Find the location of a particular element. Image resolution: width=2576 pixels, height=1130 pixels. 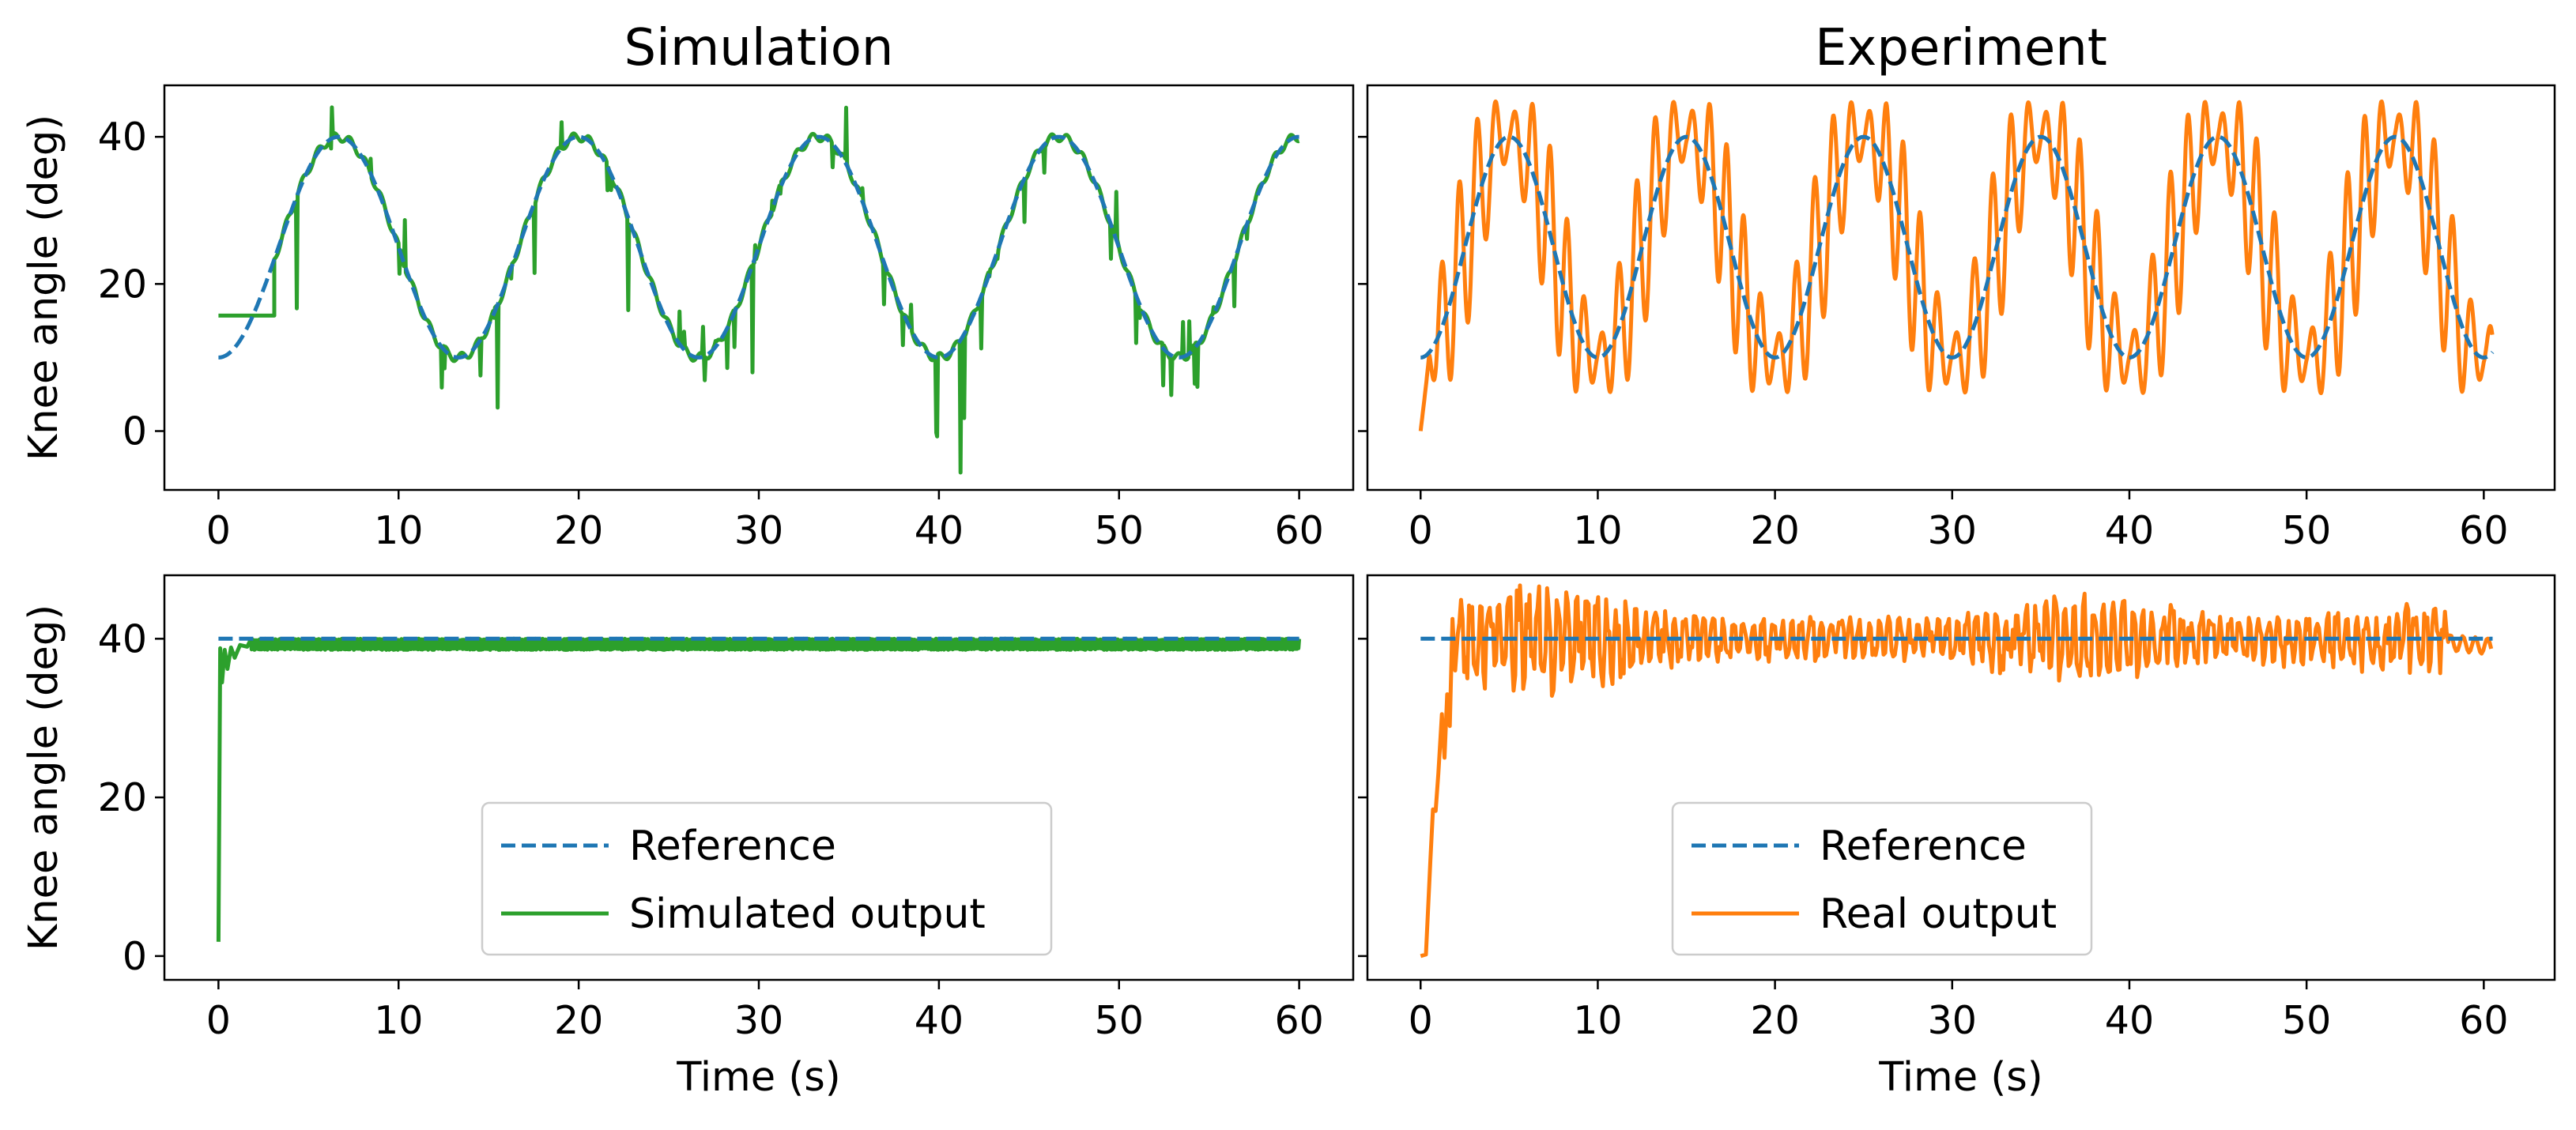

legend-label: Simulated output is located at coordinates (807, 914).